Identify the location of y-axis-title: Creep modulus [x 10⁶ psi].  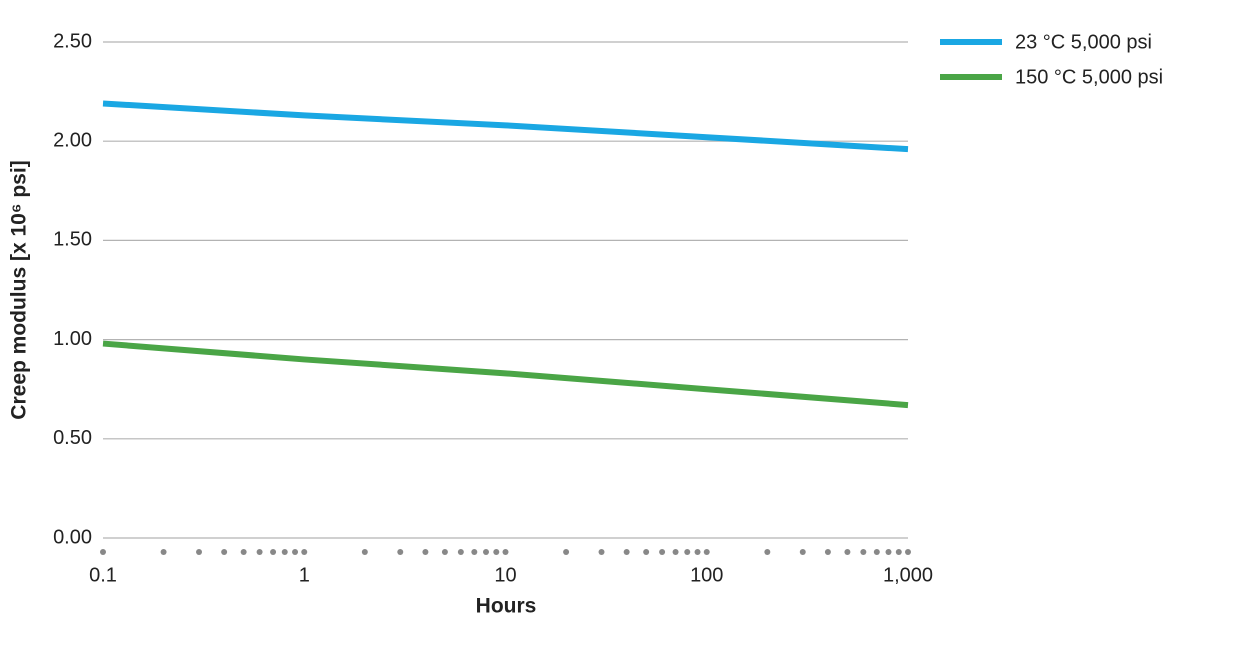
(19, 289).